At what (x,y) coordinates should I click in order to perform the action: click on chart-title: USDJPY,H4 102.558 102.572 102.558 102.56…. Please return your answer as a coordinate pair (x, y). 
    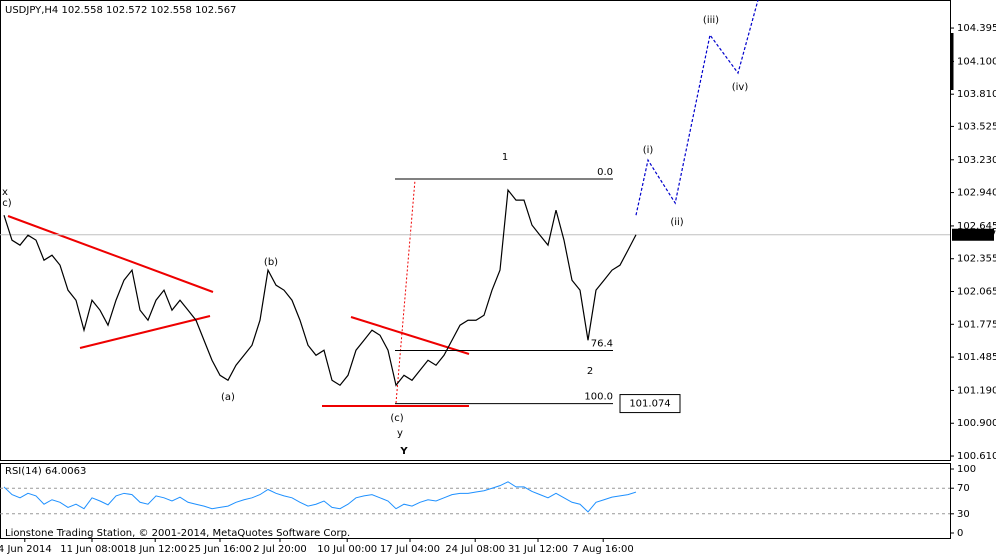
    Looking at the image, I should click on (120, 10).